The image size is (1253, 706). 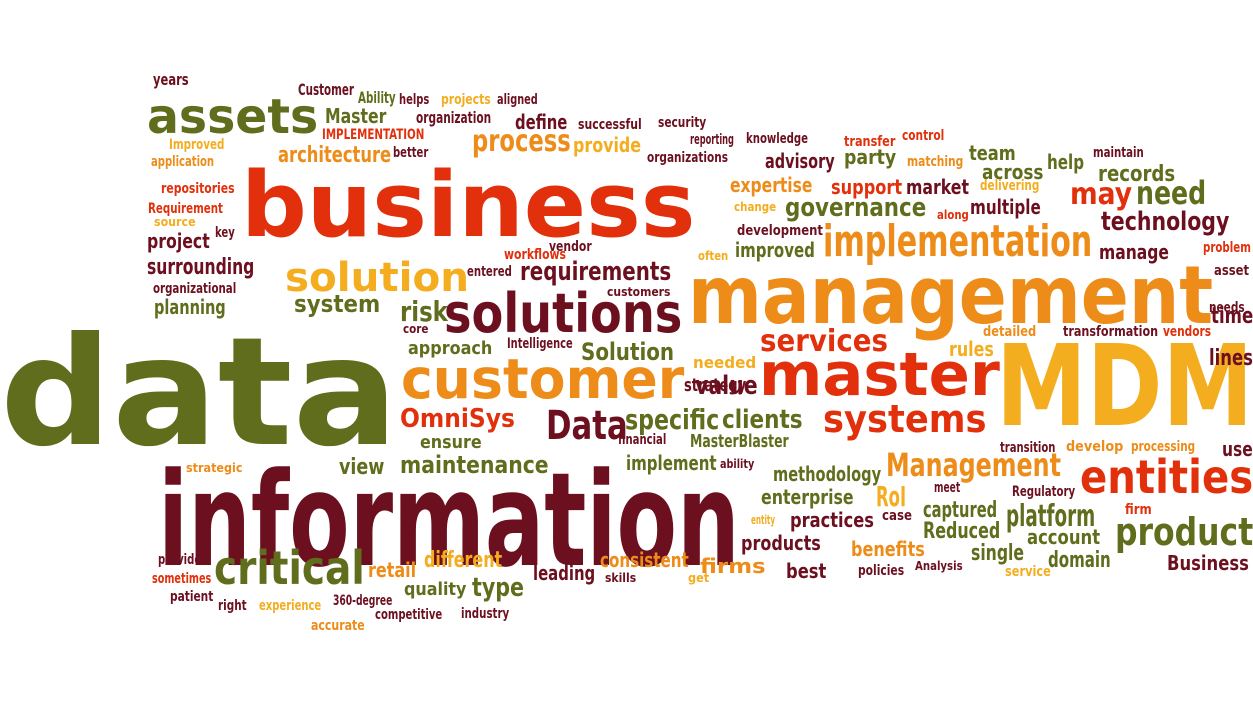 What do you see at coordinates (935, 162) in the screenshot?
I see `word-matching: matching` at bounding box center [935, 162].